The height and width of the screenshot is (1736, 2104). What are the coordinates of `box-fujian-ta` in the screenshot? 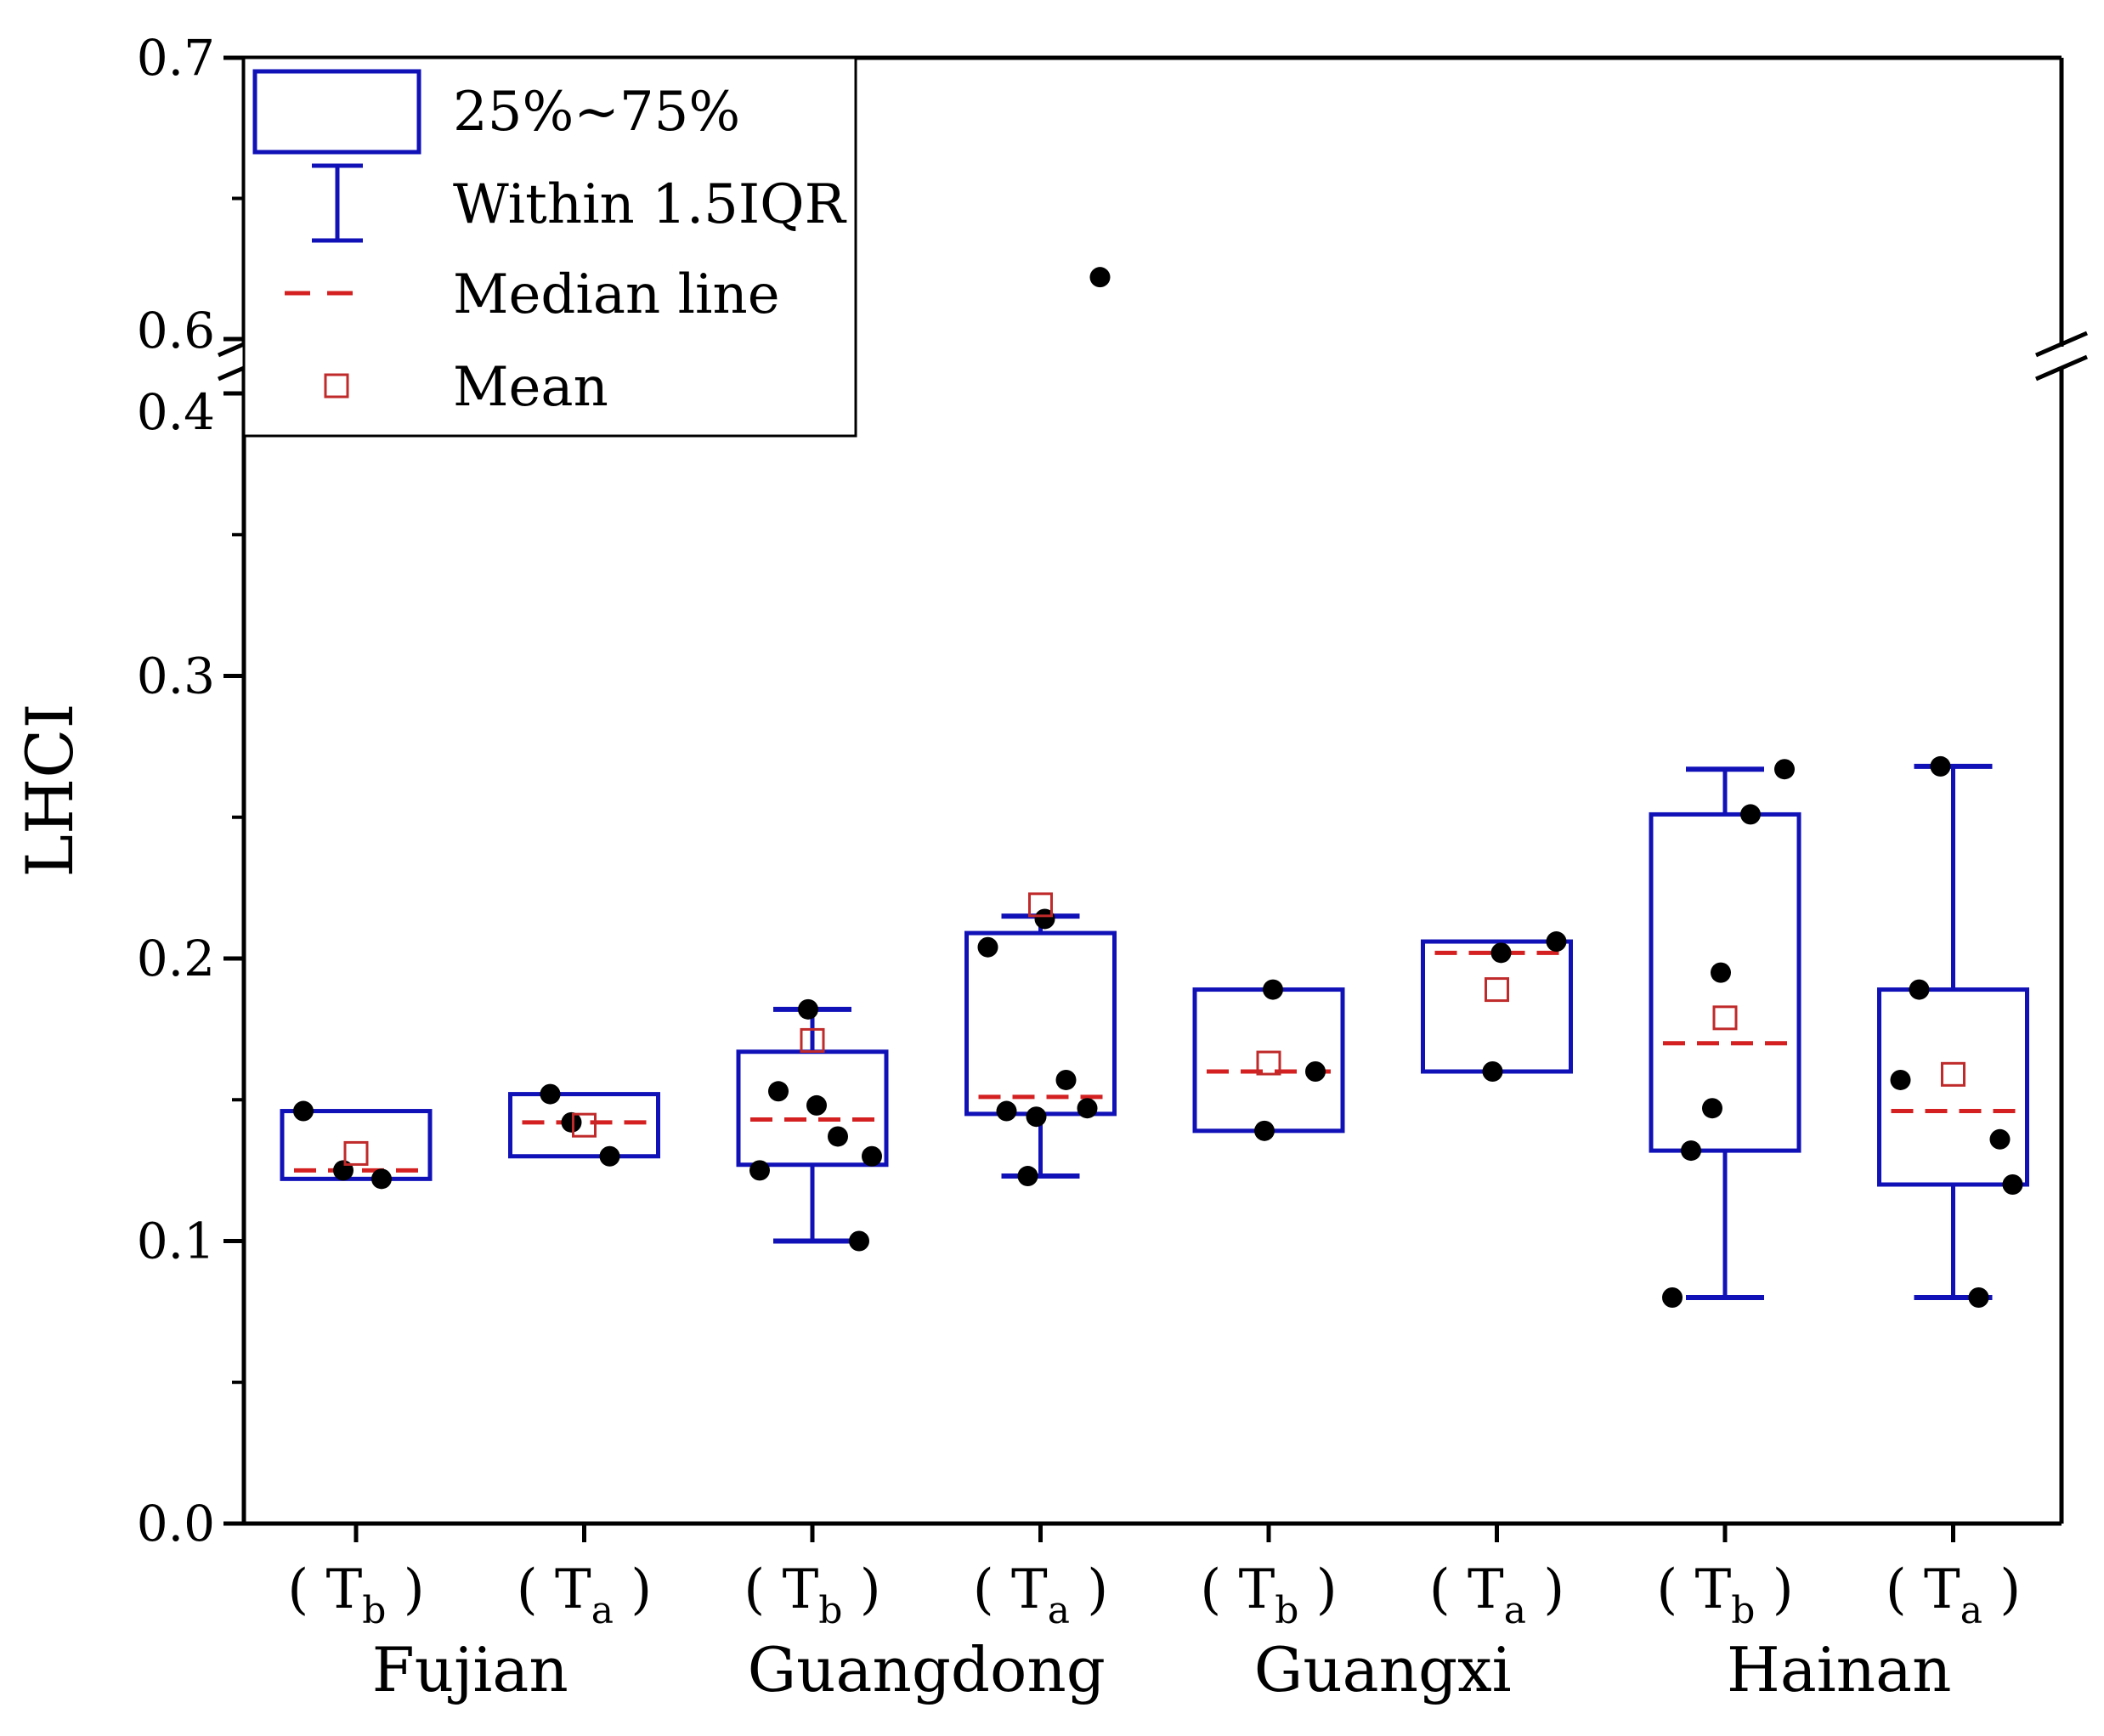 It's located at (584, 1125).